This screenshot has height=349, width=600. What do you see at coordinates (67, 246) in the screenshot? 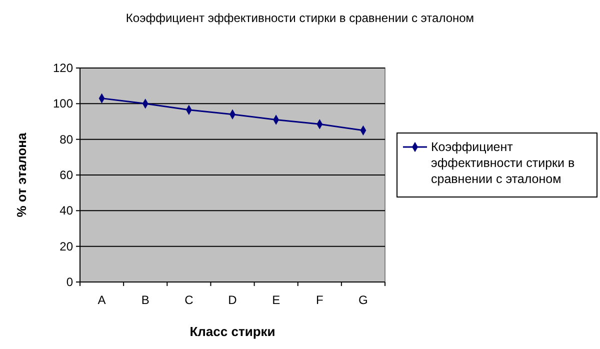
I see `y-tick-label: 20` at bounding box center [67, 246].